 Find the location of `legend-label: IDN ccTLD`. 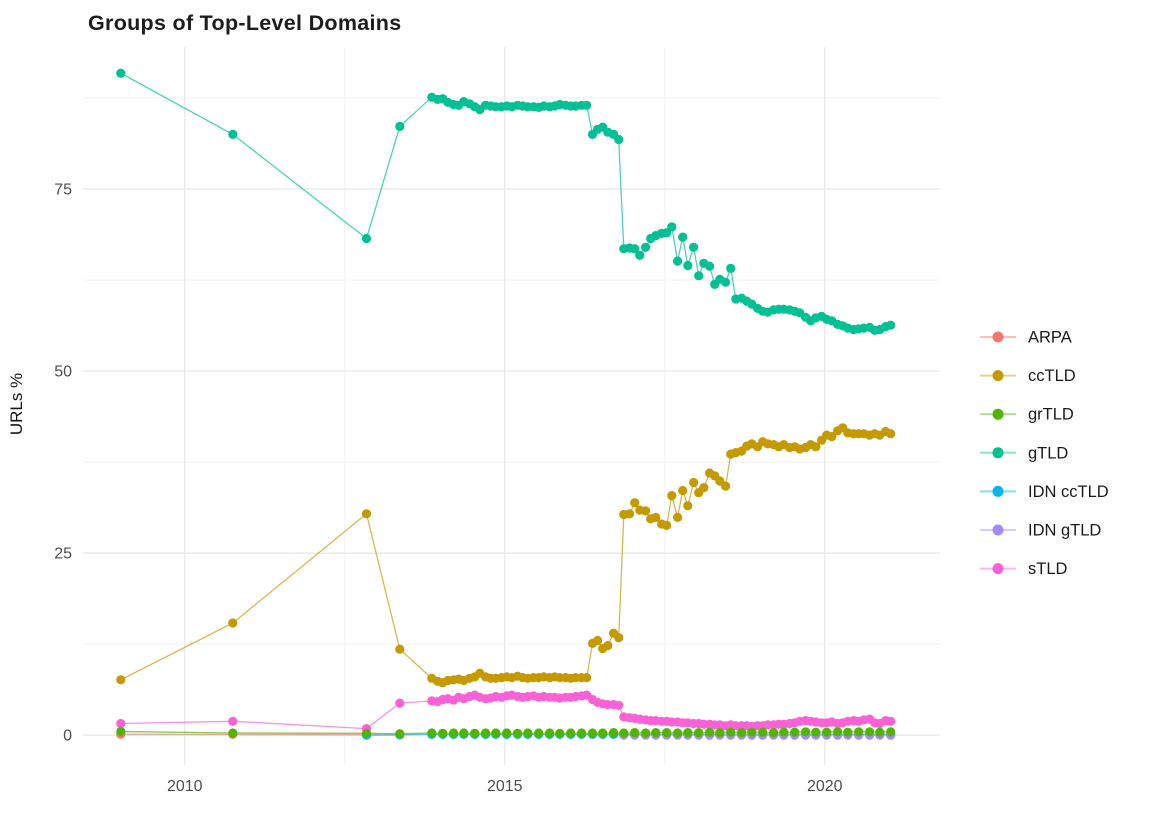

legend-label: IDN ccTLD is located at coordinates (1068, 492).